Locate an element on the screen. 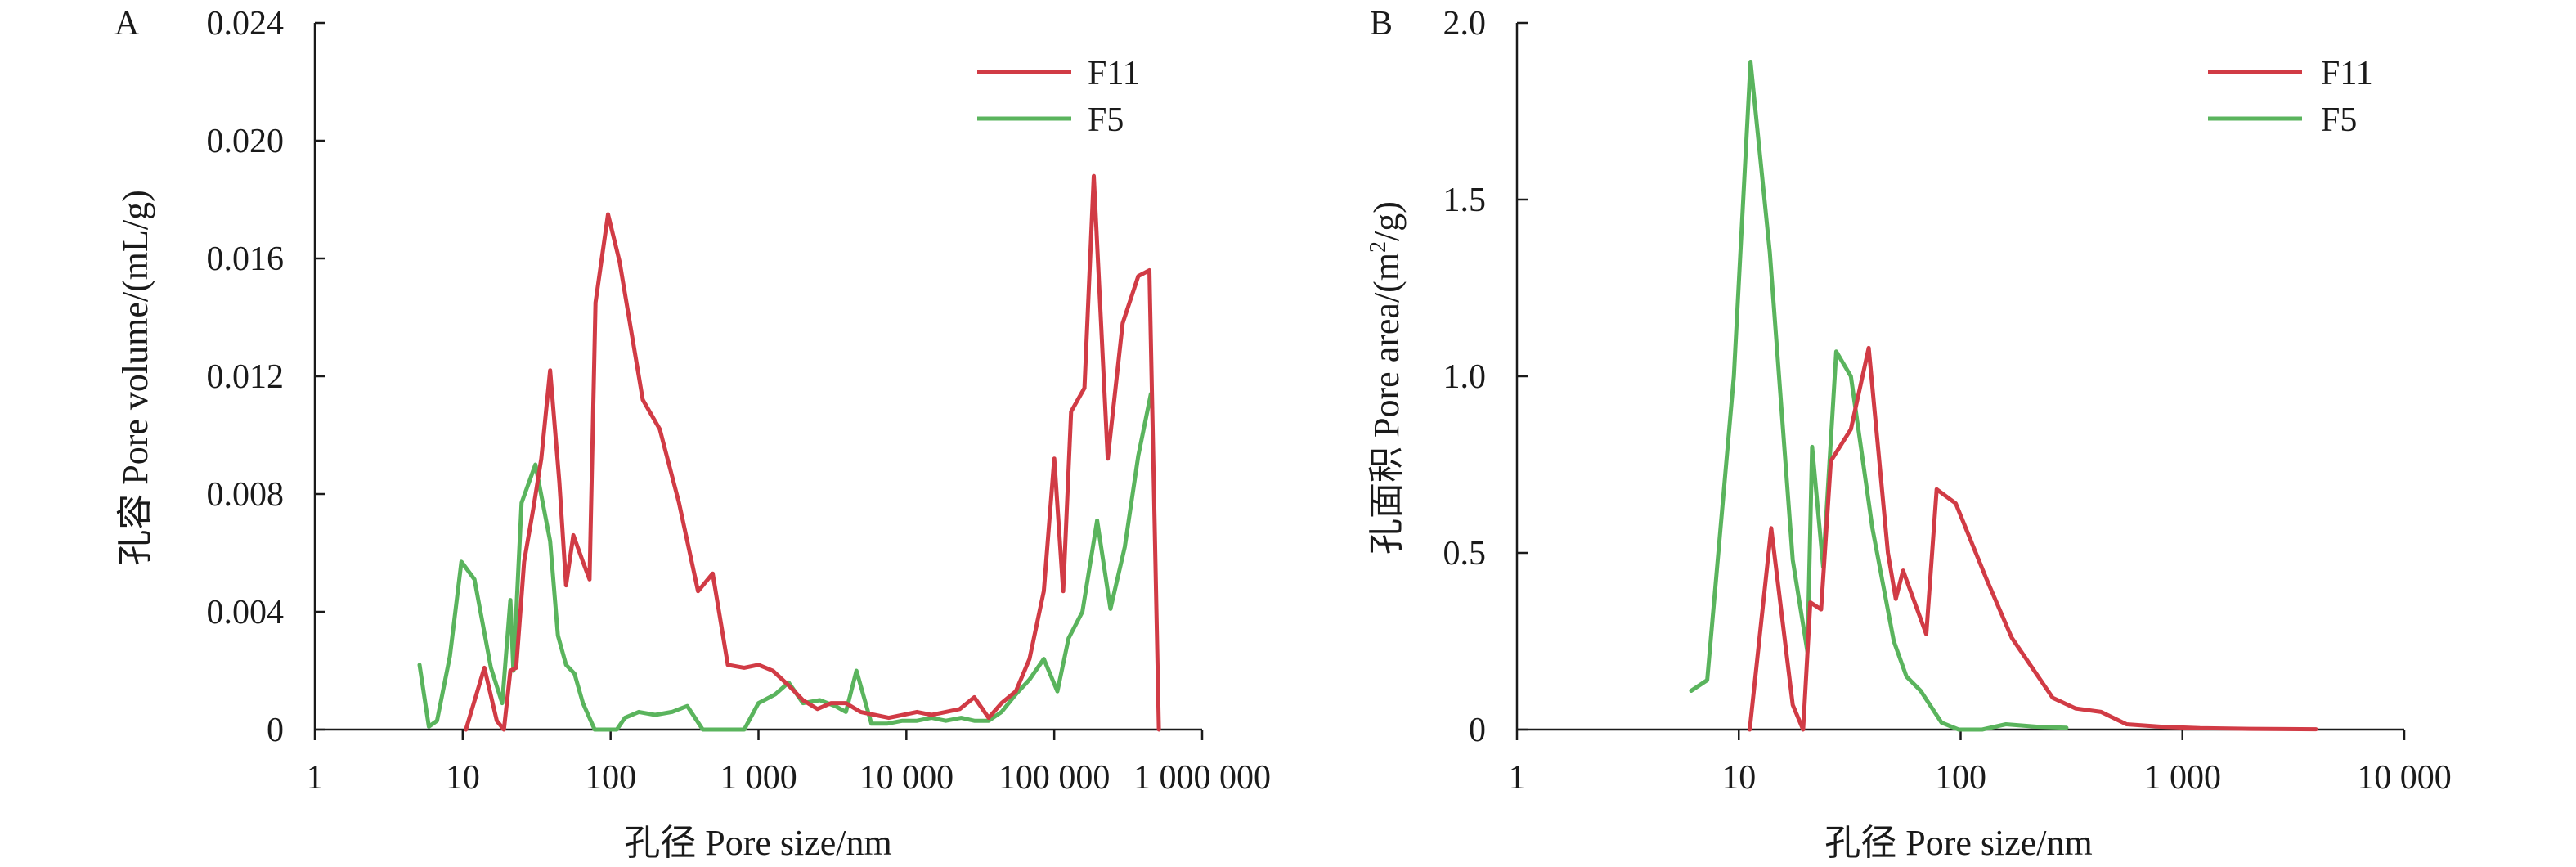 This screenshot has width=2576, height=867. panel-a-y-tick-label: 0.012 is located at coordinates (246, 377).